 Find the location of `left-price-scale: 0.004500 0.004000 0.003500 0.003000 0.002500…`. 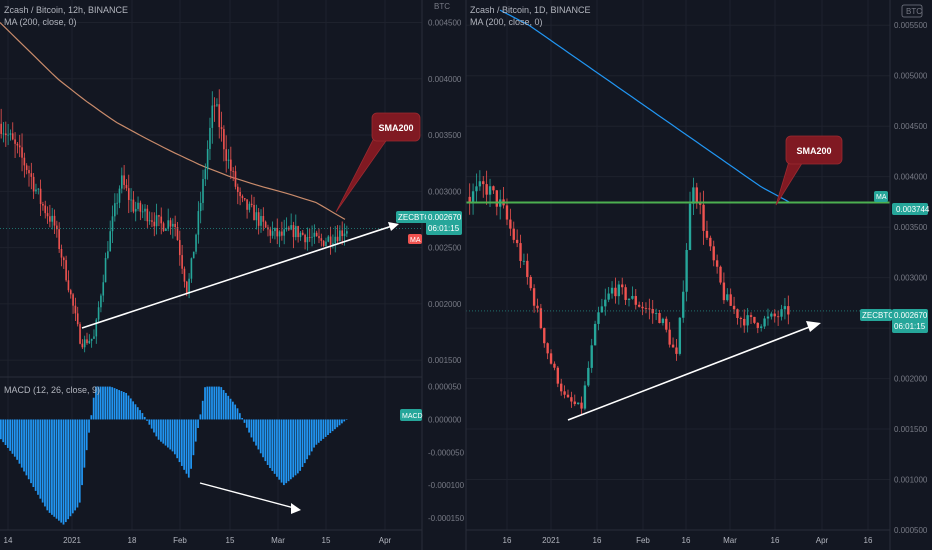

left-price-scale: 0.004500 0.004000 0.003500 0.003000 0.002500… is located at coordinates (445, 192).